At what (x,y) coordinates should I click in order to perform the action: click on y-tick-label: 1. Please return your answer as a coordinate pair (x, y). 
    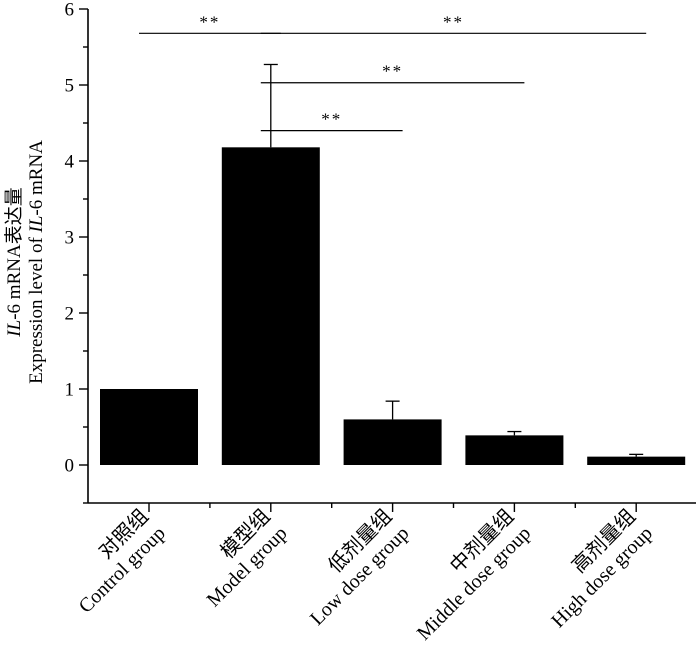
    Looking at the image, I should click on (70, 390).